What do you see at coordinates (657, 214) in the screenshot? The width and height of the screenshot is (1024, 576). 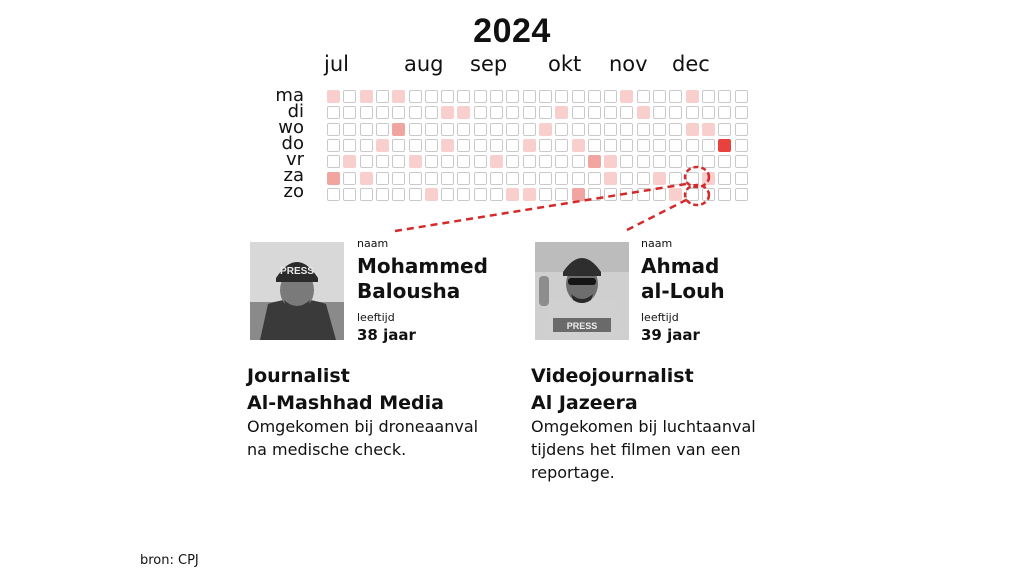 I see `connector-line-al-louh` at bounding box center [657, 214].